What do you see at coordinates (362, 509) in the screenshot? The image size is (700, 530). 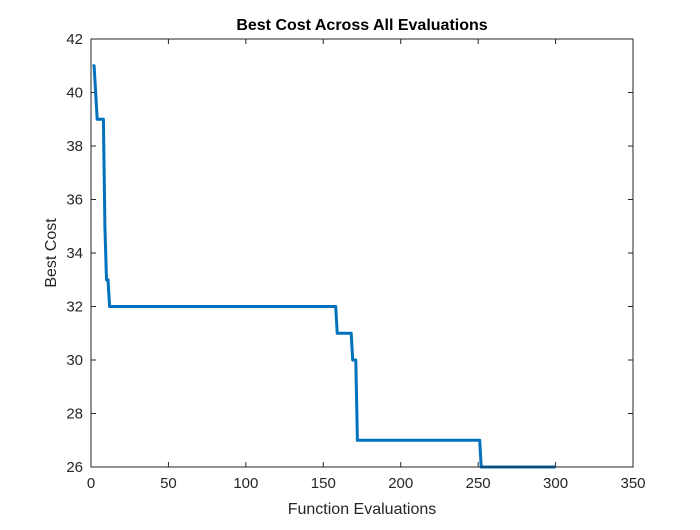 I see `x-axis-title: Function Evaluations` at bounding box center [362, 509].